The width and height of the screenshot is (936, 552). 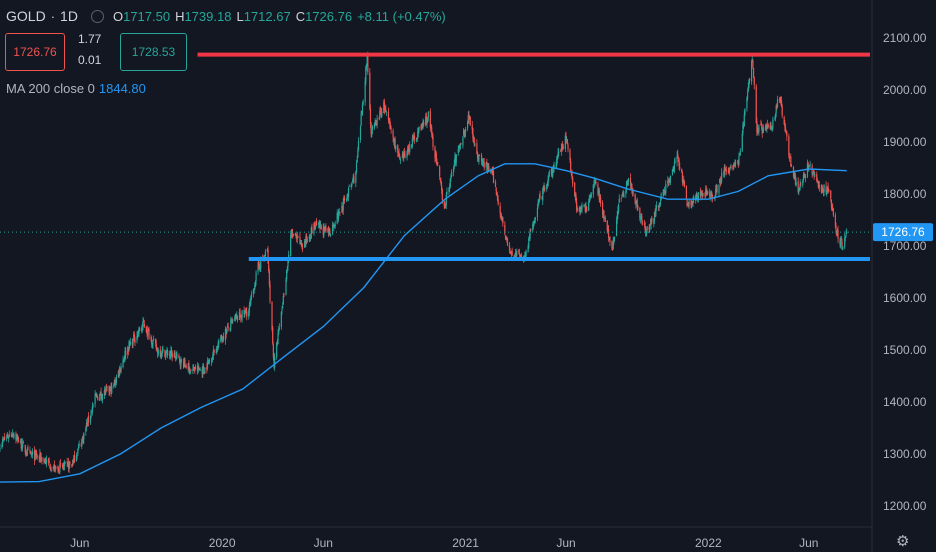 What do you see at coordinates (50, 88) in the screenshot?
I see `indicator-label: MA 200 close 0` at bounding box center [50, 88].